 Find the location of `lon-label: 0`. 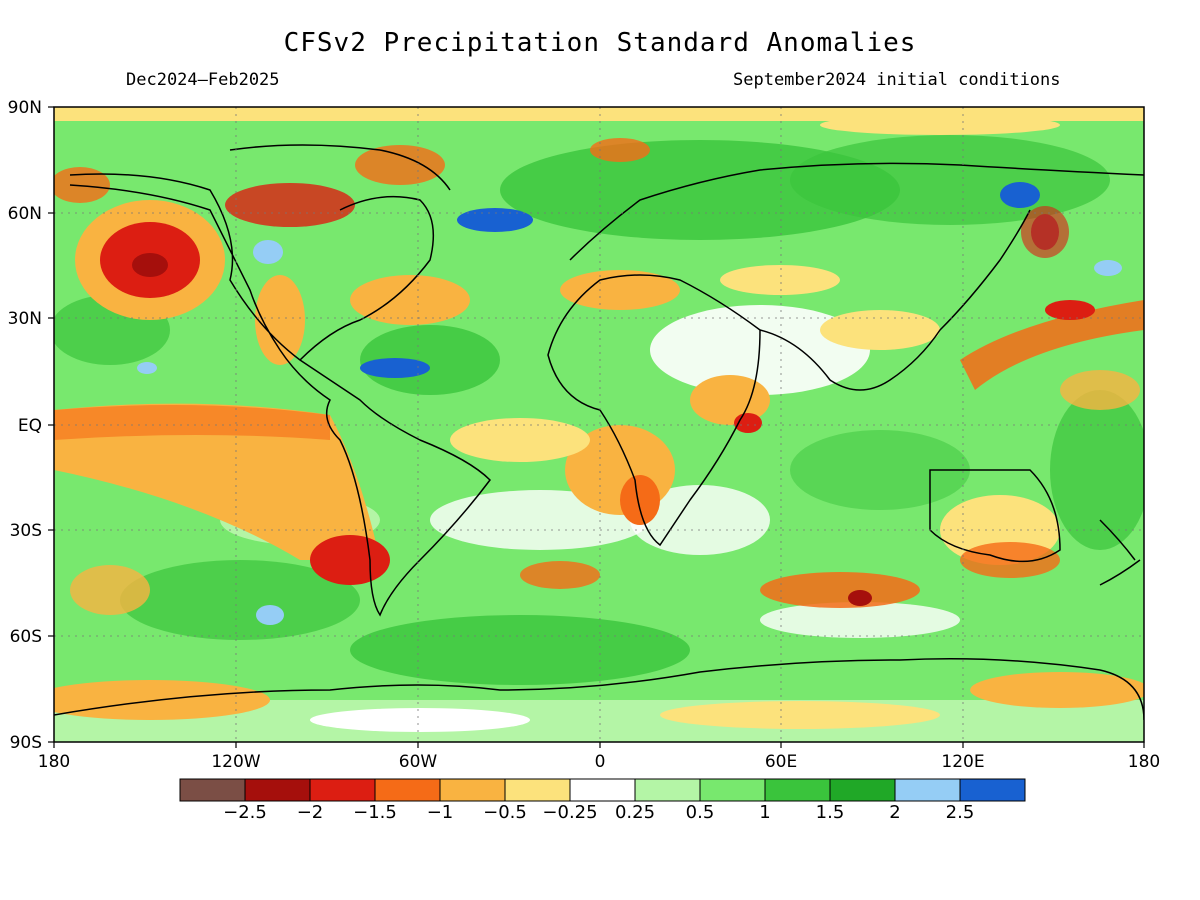

lon-label: 0 is located at coordinates (600, 762).